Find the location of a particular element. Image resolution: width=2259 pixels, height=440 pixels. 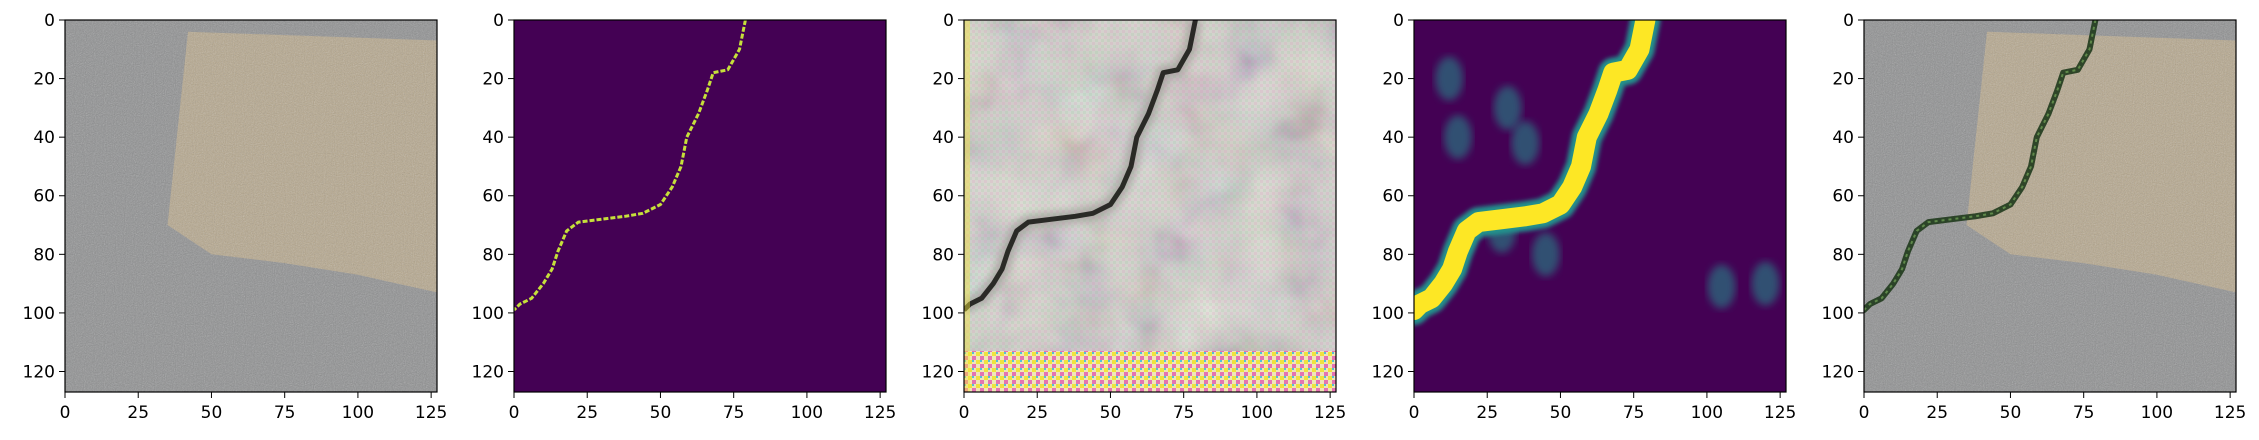

mask-background is located at coordinates (700, 206).